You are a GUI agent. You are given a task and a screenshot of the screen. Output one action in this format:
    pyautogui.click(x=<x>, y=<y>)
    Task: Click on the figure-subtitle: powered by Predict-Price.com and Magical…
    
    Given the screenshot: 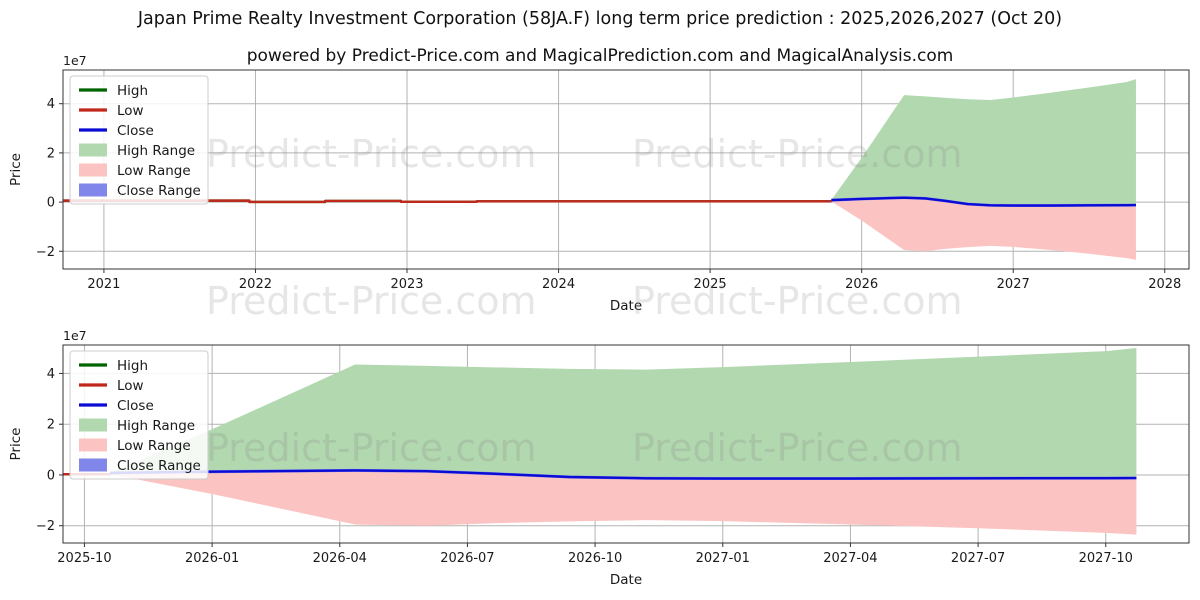 What is the action you would take?
    pyautogui.click(x=600, y=56)
    